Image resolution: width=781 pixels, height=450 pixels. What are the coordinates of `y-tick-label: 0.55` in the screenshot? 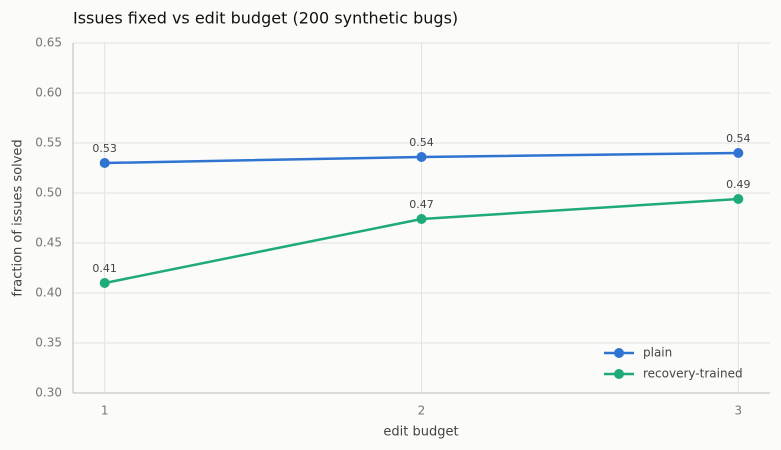 It's located at (48, 143).